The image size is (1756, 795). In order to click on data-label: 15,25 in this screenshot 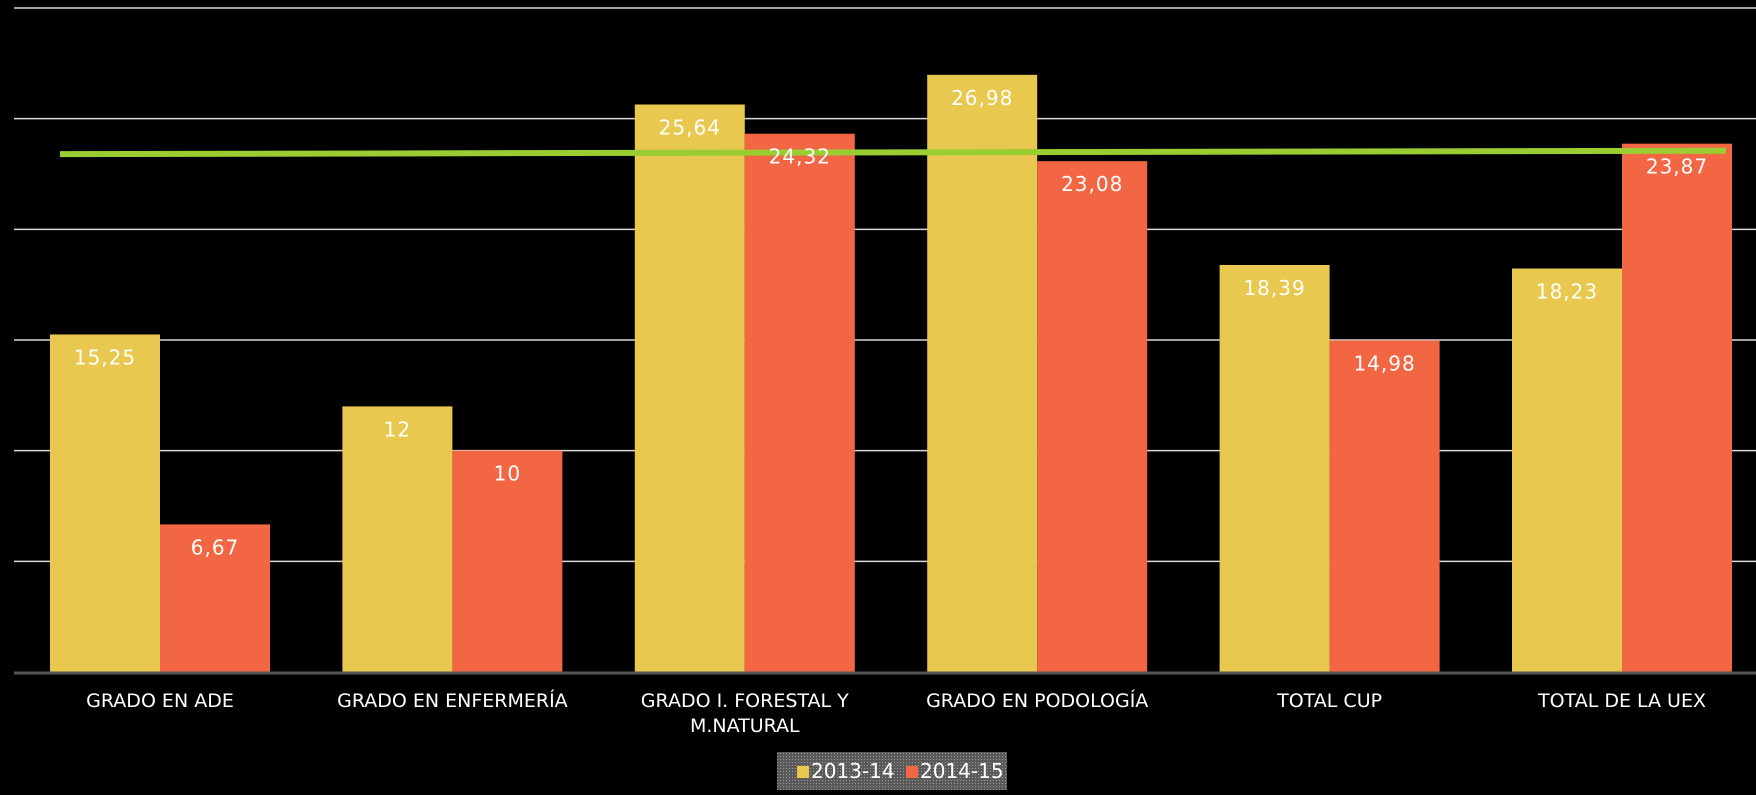, I will do `click(105, 357)`.